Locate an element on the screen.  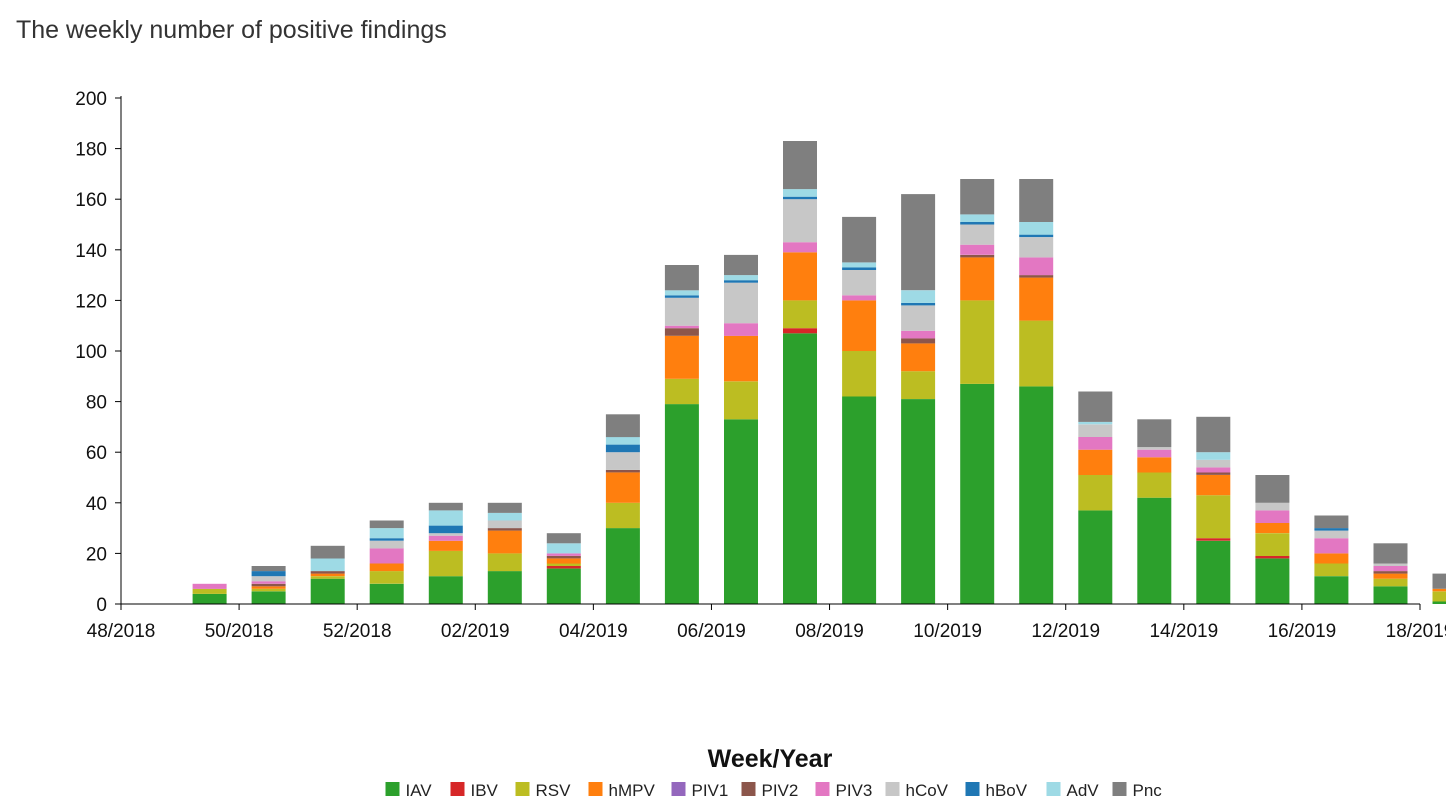
bar-segment-hbov-08-2019 is located at coordinates (859, 268).